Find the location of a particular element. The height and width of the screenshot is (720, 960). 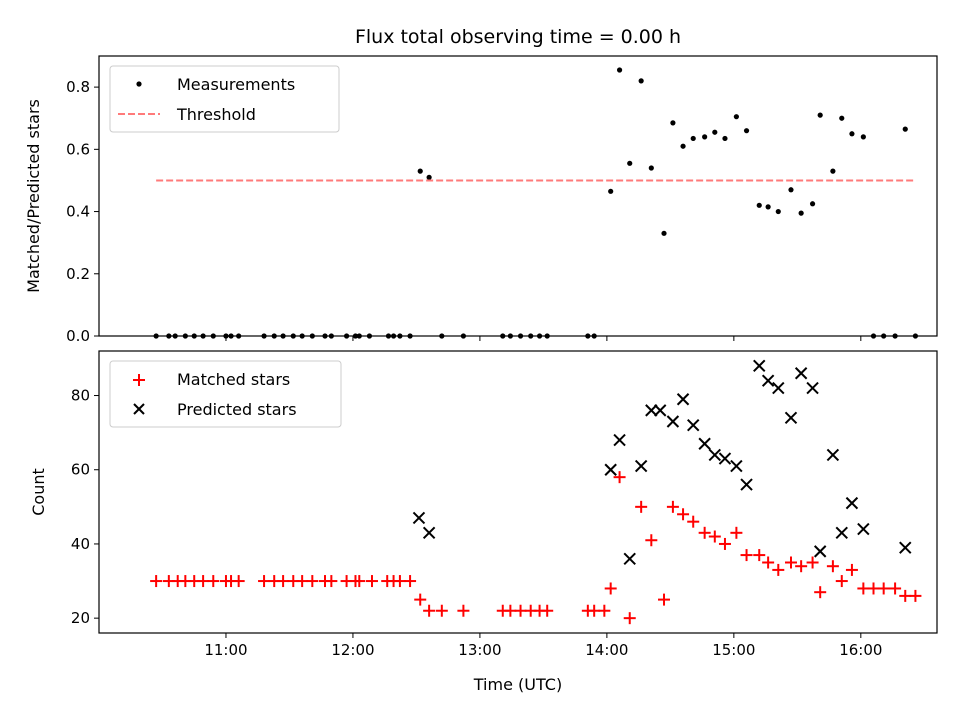

bottom-y-axis: 20 40 60 80 is located at coordinates (85, 507).